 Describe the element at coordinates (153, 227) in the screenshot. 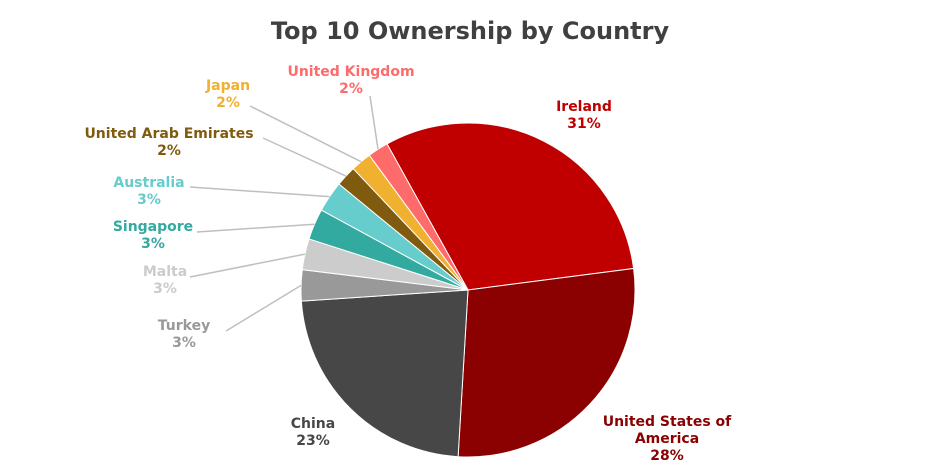

I see `category-label: Singapore` at that location.